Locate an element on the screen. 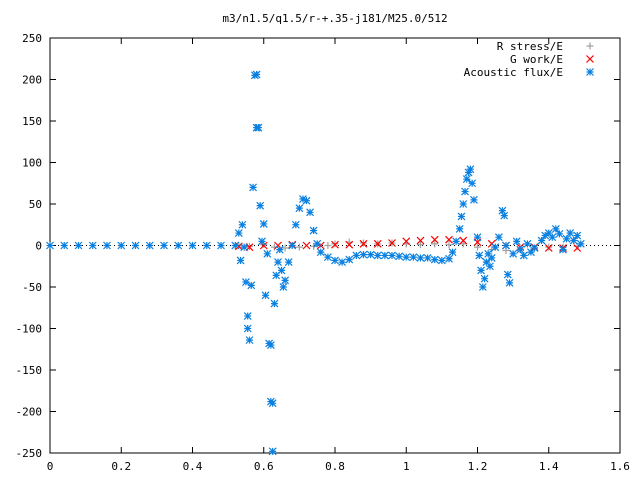  y-tick-label: 0 is located at coordinates (38, 246).